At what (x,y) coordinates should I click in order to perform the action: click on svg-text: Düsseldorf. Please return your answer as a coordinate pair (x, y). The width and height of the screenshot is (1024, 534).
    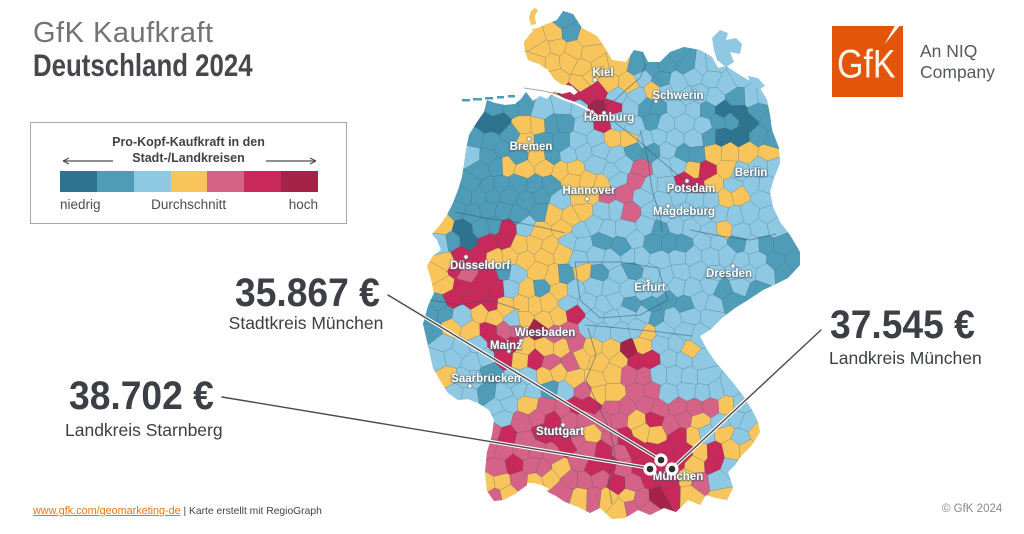
    Looking at the image, I should click on (480, 266).